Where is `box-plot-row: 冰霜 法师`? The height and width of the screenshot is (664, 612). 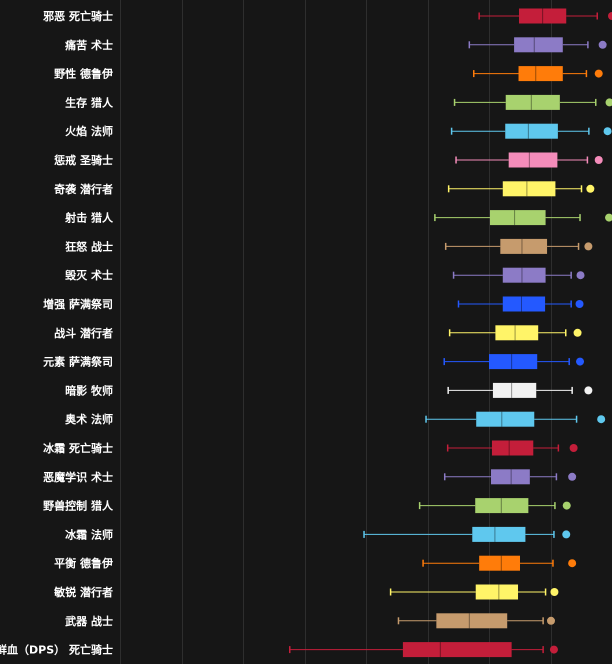 box-plot-row: 冰霜 法师 is located at coordinates (318, 534).